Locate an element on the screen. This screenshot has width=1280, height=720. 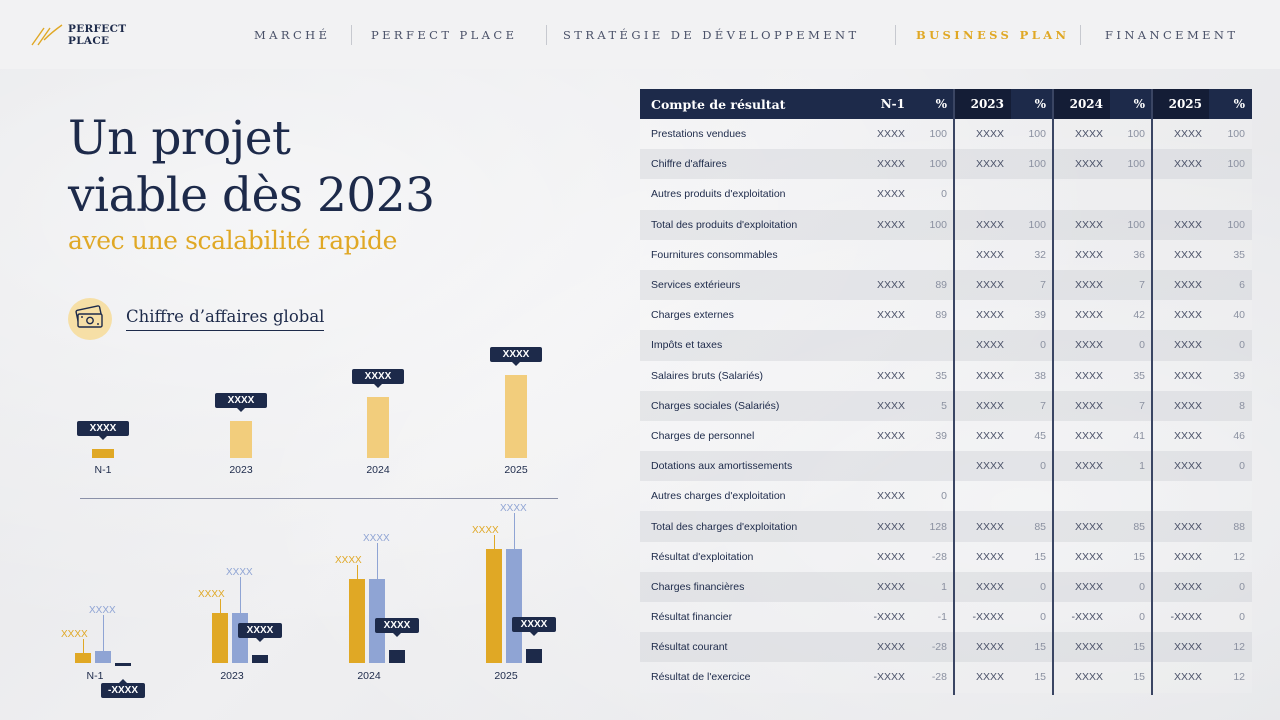
table-row: Autres produits d'exploitation XXXX 0 is located at coordinates (946, 194).